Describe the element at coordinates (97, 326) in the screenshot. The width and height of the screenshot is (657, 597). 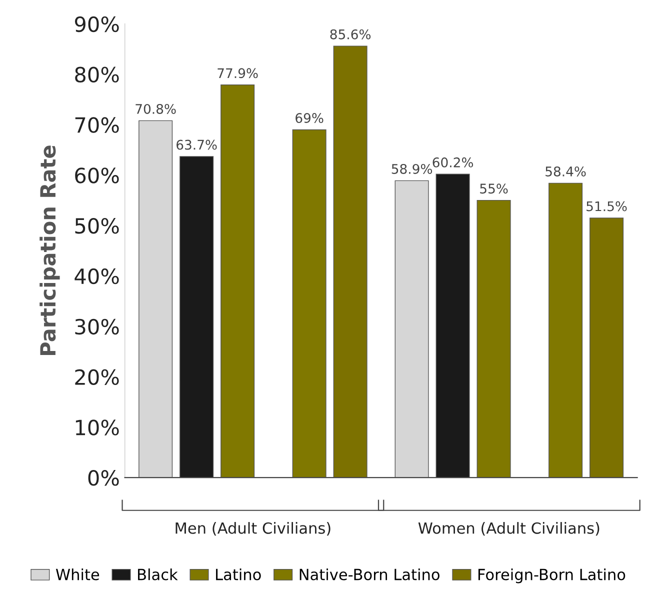
I see `y-tick-label: 30%` at that location.